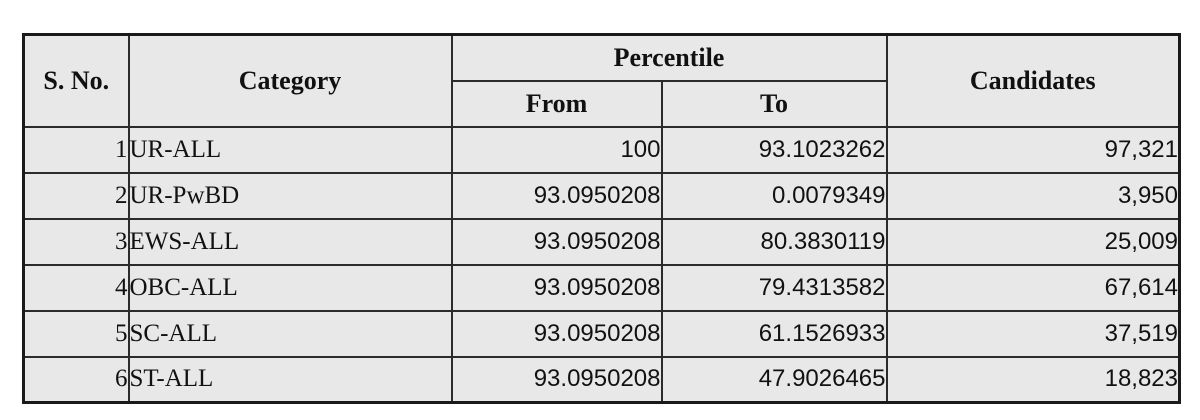  Describe the element at coordinates (774, 379) in the screenshot. I see `cell-to: 47.9026465` at that location.